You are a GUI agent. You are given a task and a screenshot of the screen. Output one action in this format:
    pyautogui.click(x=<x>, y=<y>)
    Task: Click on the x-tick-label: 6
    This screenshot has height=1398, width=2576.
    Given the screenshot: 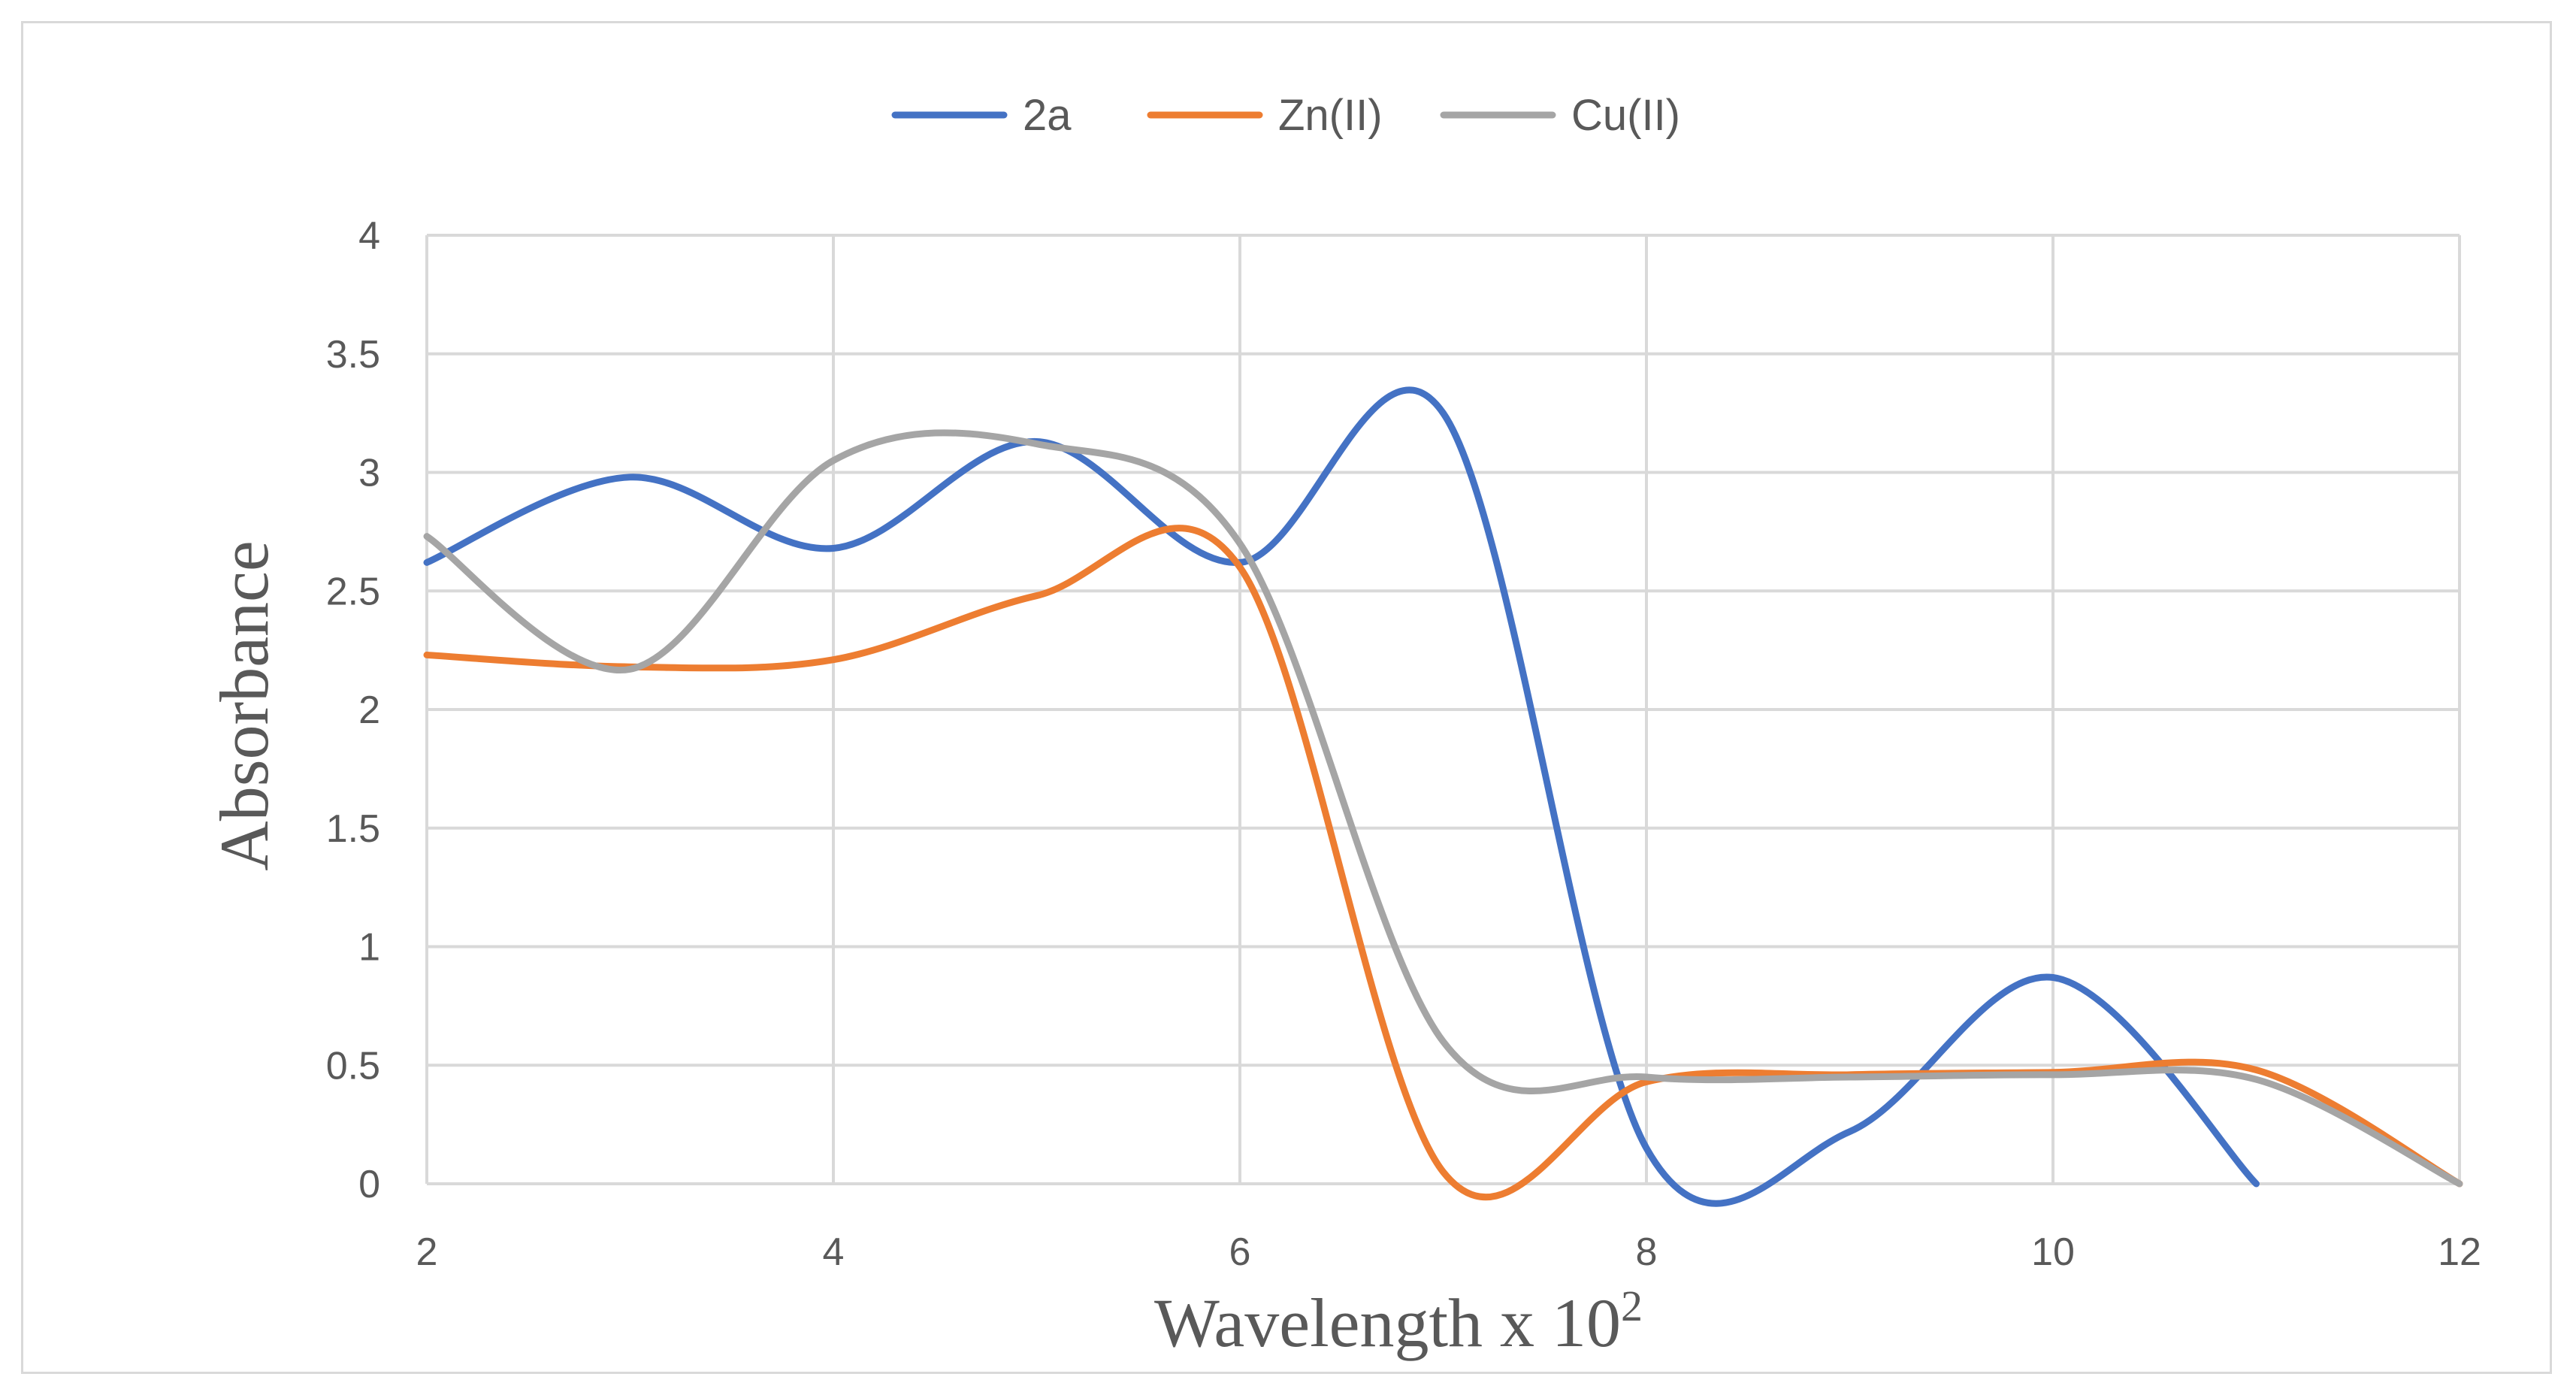 What is the action you would take?
    pyautogui.click(x=1240, y=1252)
    